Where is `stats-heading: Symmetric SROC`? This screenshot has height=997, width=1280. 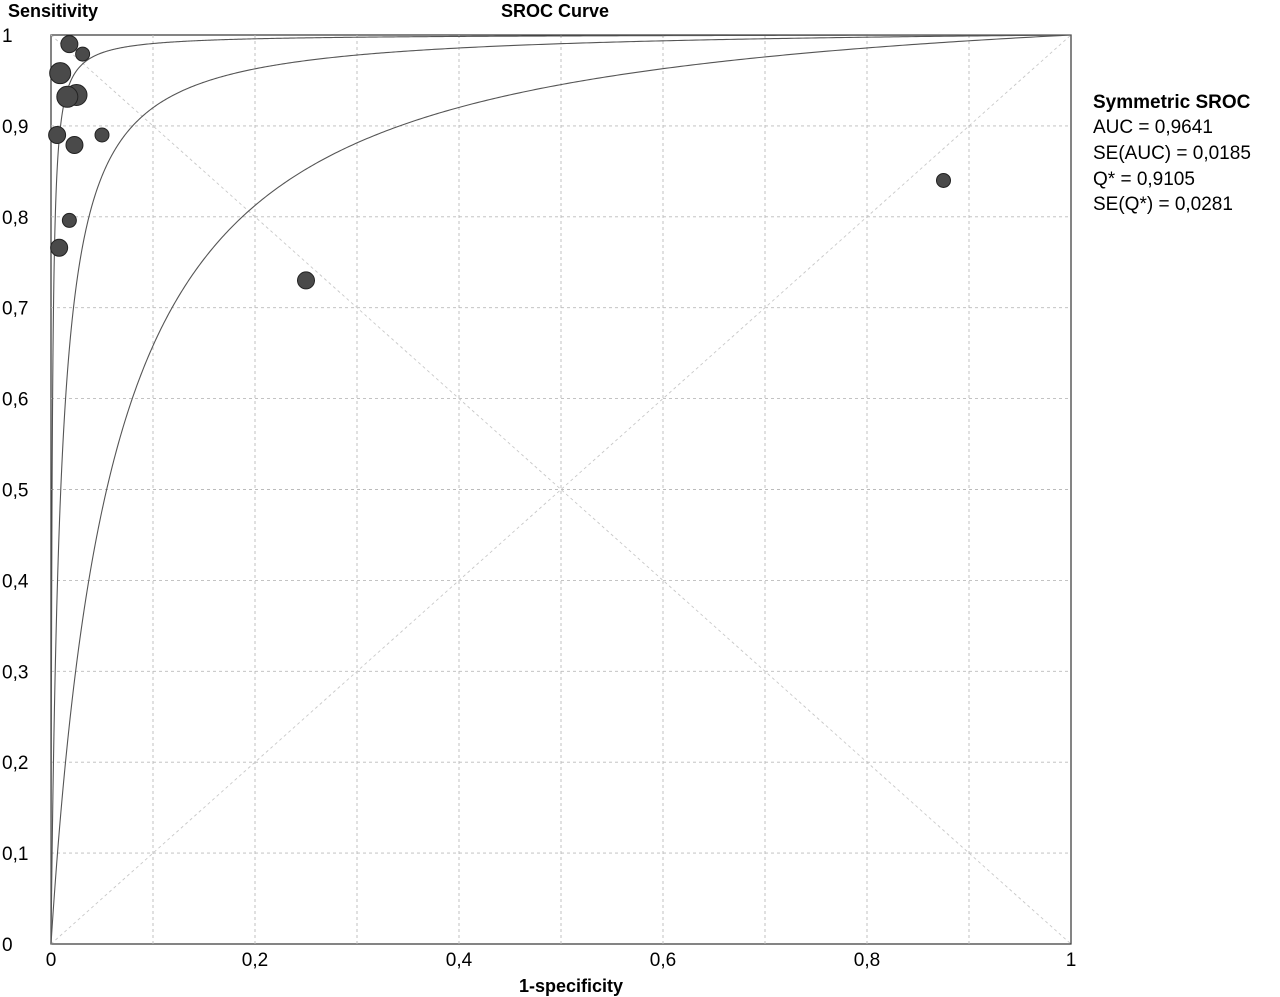 stats-heading: Symmetric SROC is located at coordinates (1172, 102).